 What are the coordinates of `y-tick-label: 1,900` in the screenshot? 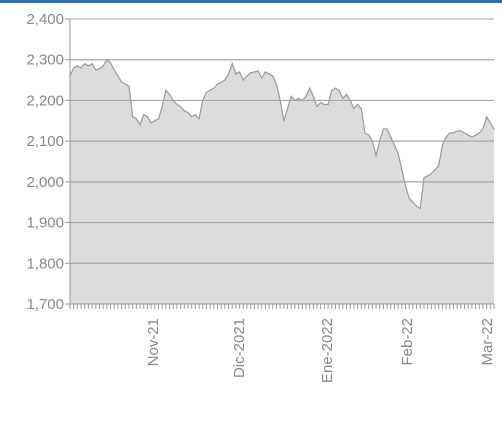 It's located at (45, 223).